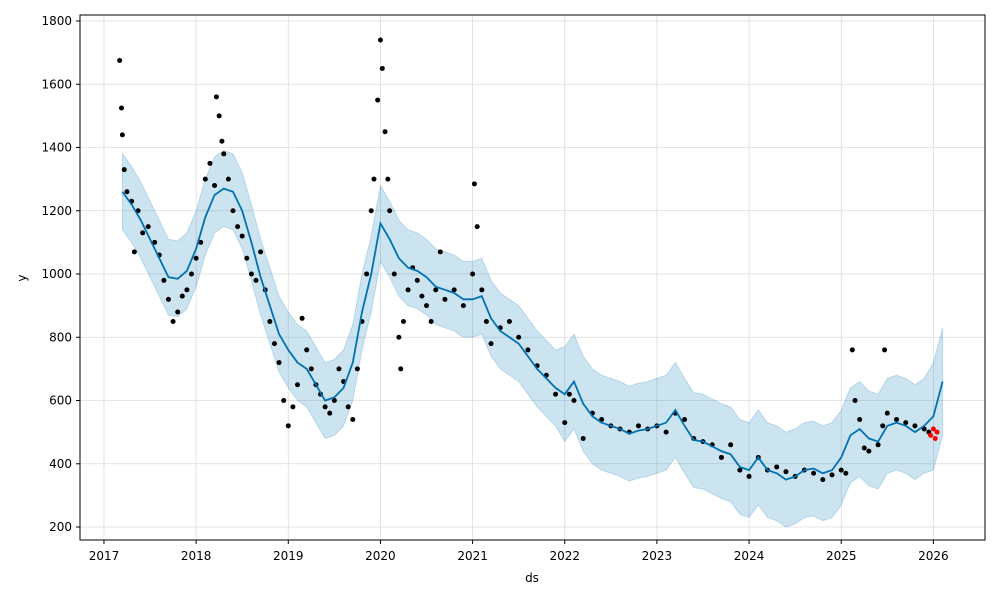 Image resolution: width=1000 pixels, height=604 pixels. What do you see at coordinates (104, 556) in the screenshot?
I see `x-tick-label: 2017` at bounding box center [104, 556].